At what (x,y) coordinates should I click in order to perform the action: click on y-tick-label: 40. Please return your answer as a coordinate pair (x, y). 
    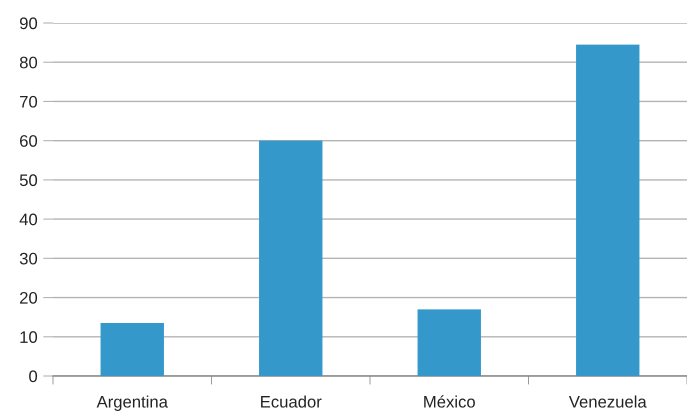
    Looking at the image, I should click on (29, 220).